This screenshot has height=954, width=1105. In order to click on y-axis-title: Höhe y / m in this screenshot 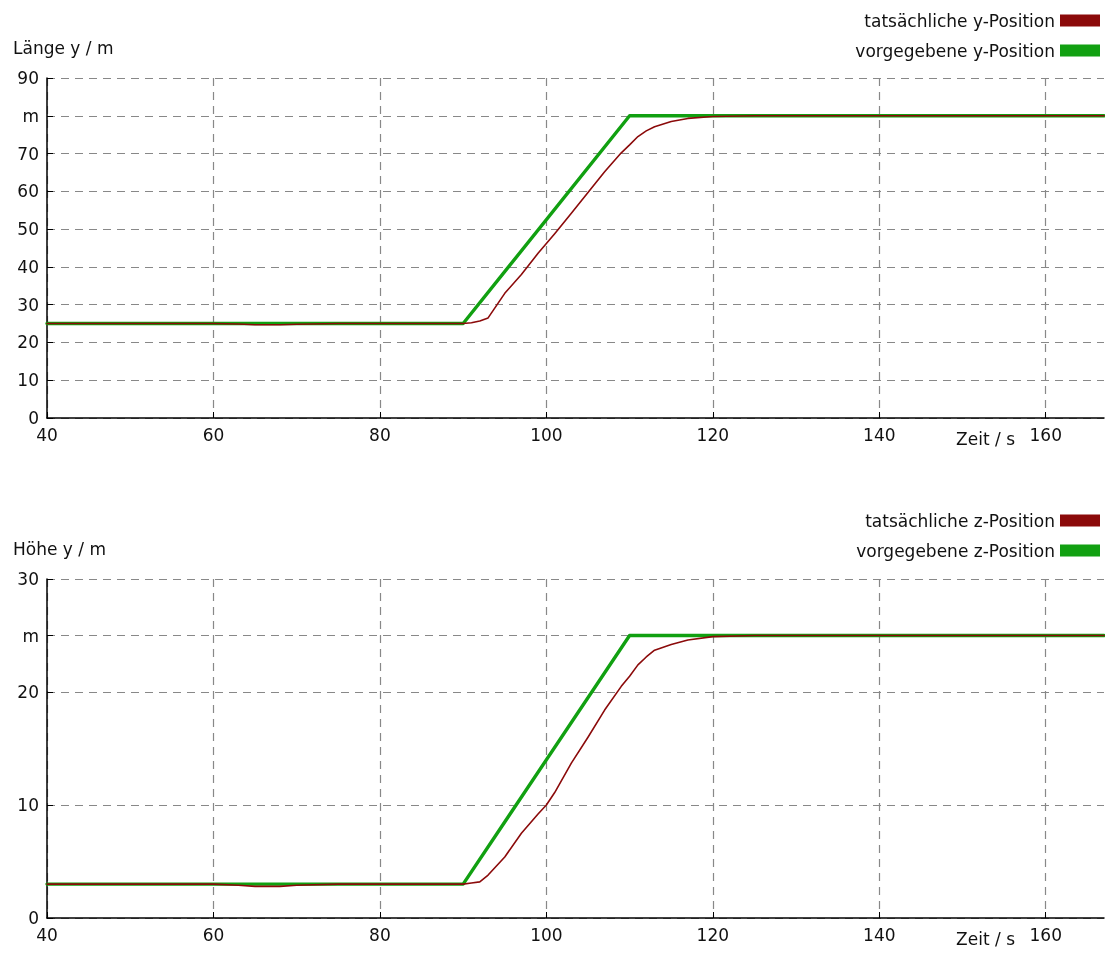, I will do `click(59, 548)`.